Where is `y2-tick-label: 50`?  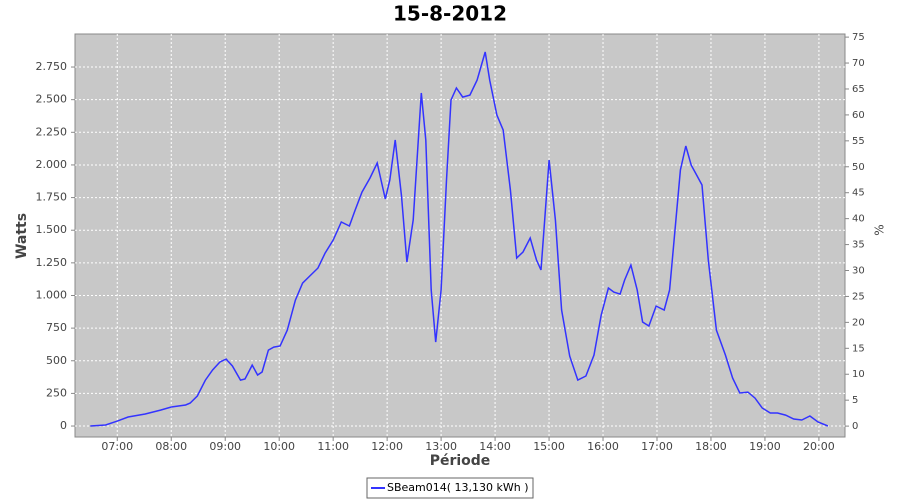
y2-tick-label: 50 is located at coordinates (858, 167).